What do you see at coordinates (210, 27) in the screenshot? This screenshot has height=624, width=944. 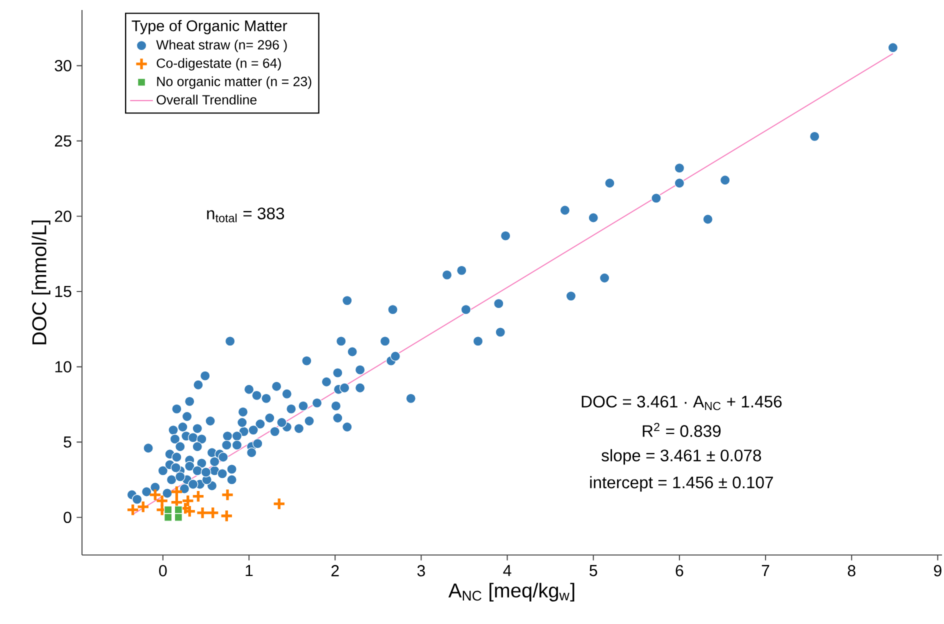 I see `legend-title: Type of Organic Matter` at bounding box center [210, 27].